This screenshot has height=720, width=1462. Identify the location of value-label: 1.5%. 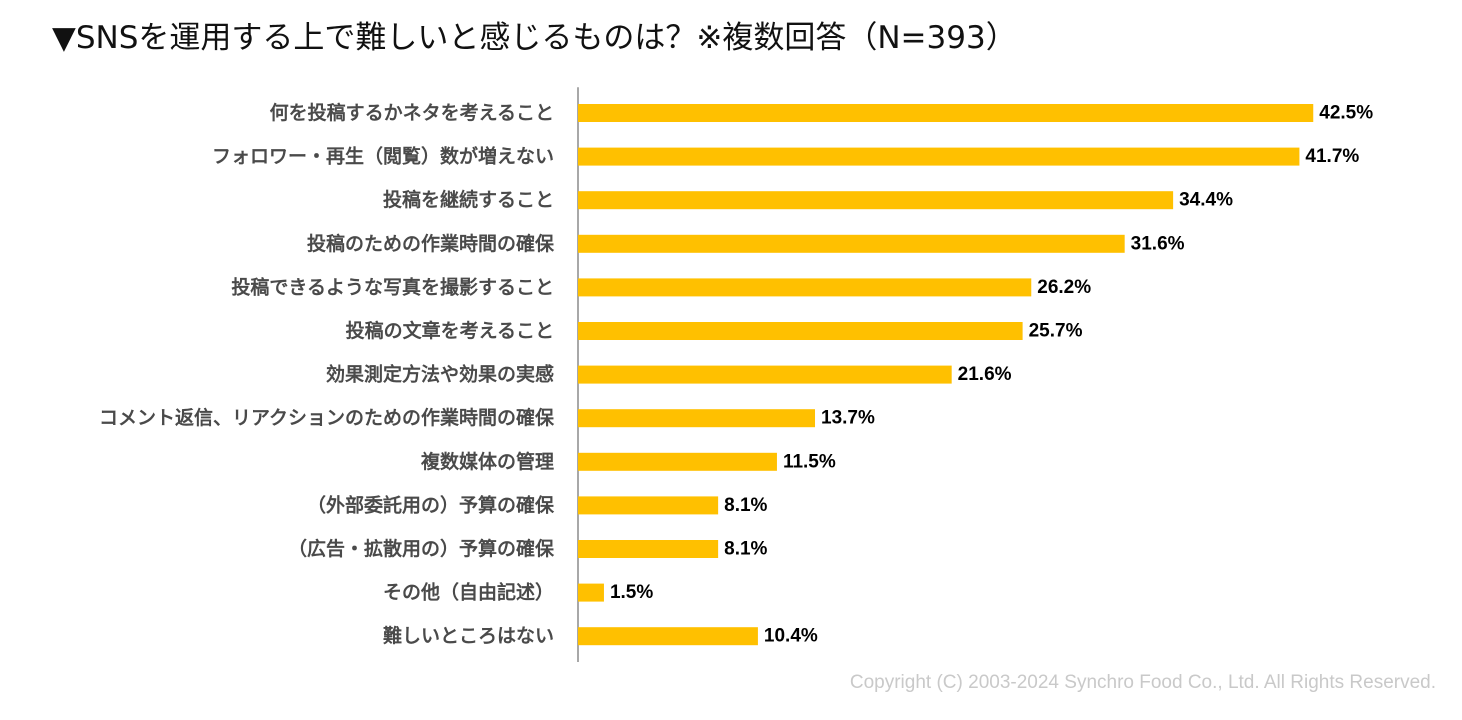
(631, 592).